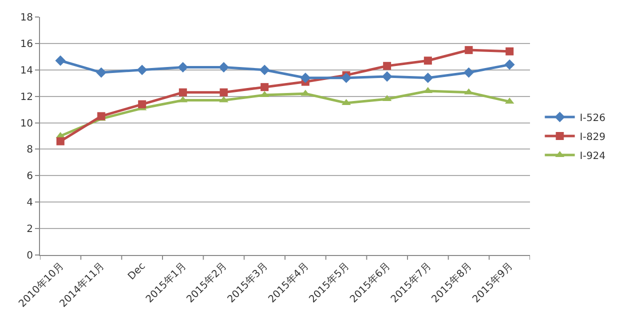 The image size is (640, 325). I want to click on y-tick-label: 16, so click(26, 44).